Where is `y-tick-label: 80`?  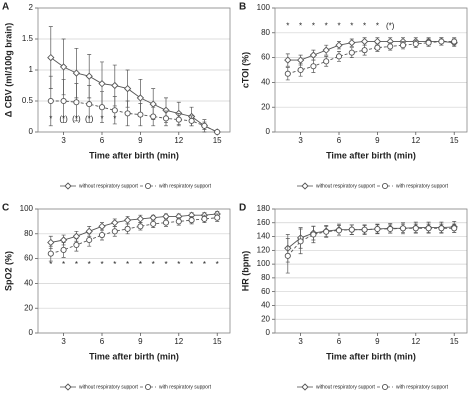 y-tick-label: 80 is located at coordinates (28, 233).